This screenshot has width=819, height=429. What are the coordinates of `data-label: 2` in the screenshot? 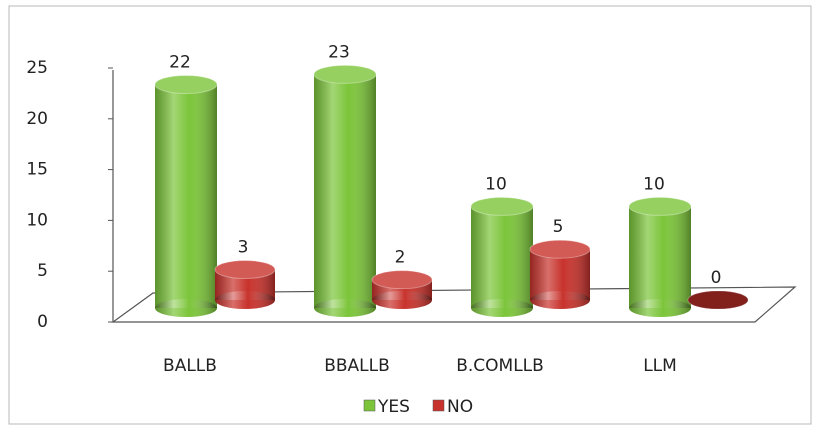 It's located at (400, 258).